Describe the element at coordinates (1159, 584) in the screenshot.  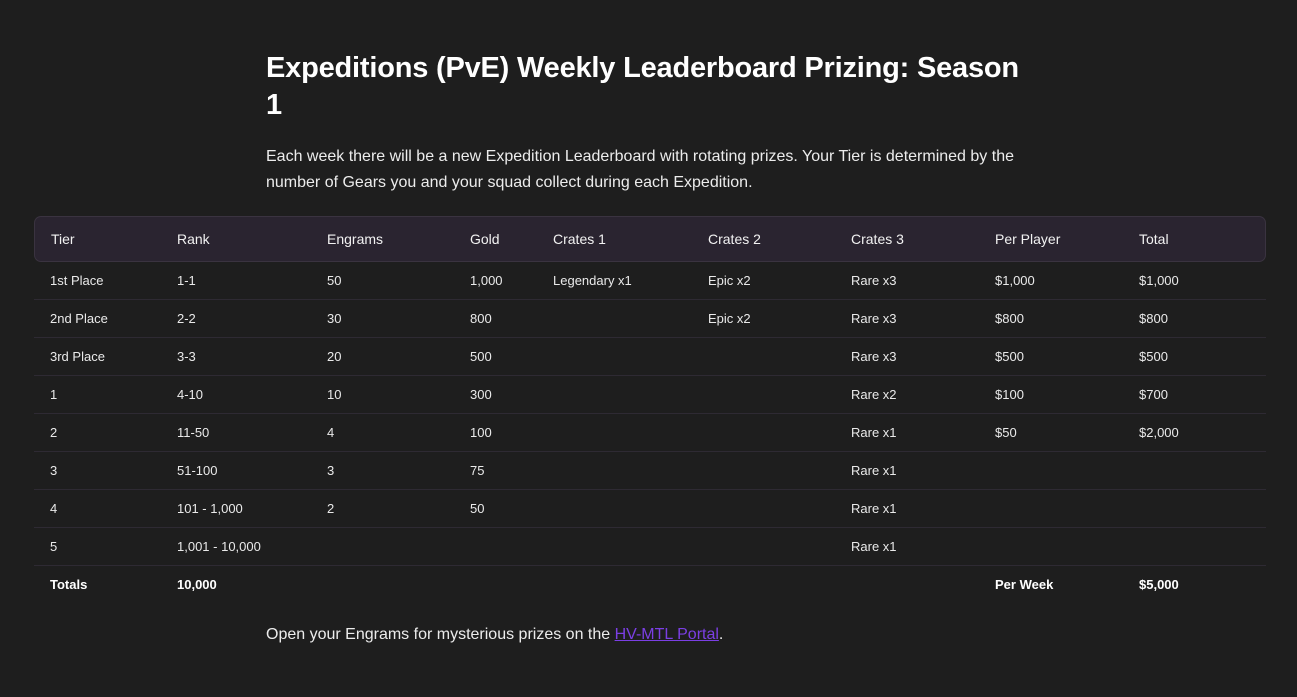
I see `totals-cell: $5,000` at that location.